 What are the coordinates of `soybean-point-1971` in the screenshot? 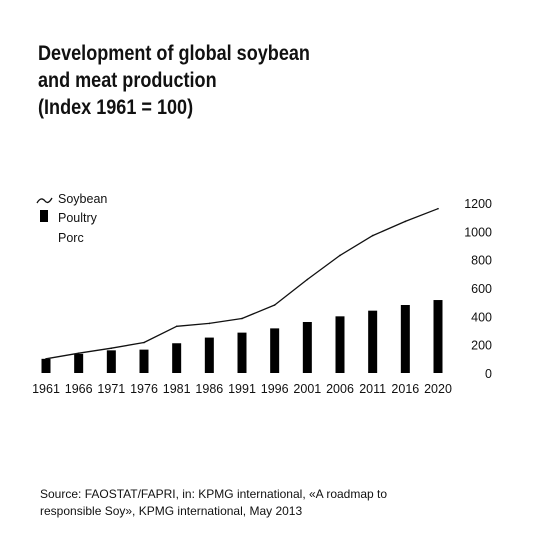 It's located at (111, 348).